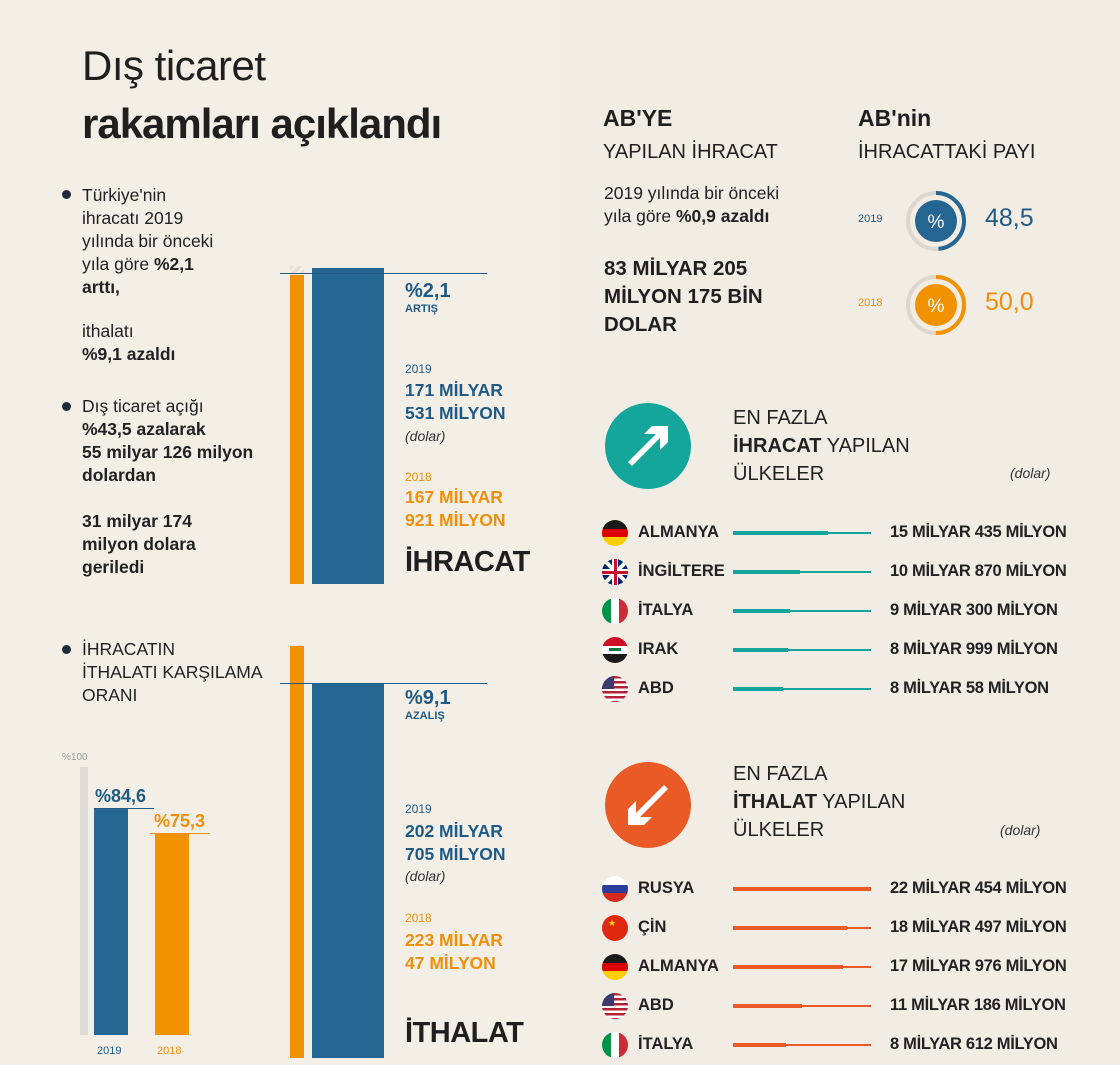 The width and height of the screenshot is (1120, 1065). Describe the element at coordinates (974, 649) in the screenshot. I see `country-value: 8 MİLYAR 999 MİLYON` at that location.